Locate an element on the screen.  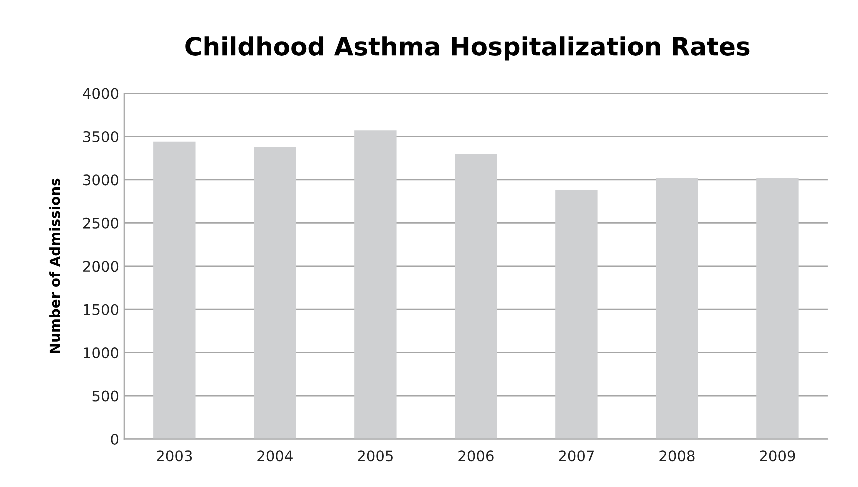
y-tick-label: 1000 is located at coordinates (101, 353).